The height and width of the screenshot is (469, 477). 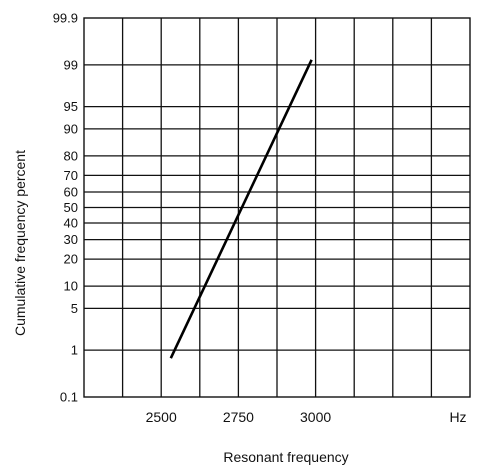 What do you see at coordinates (71, 239) in the screenshot?
I see `y-tick-label-30: 30` at bounding box center [71, 239].